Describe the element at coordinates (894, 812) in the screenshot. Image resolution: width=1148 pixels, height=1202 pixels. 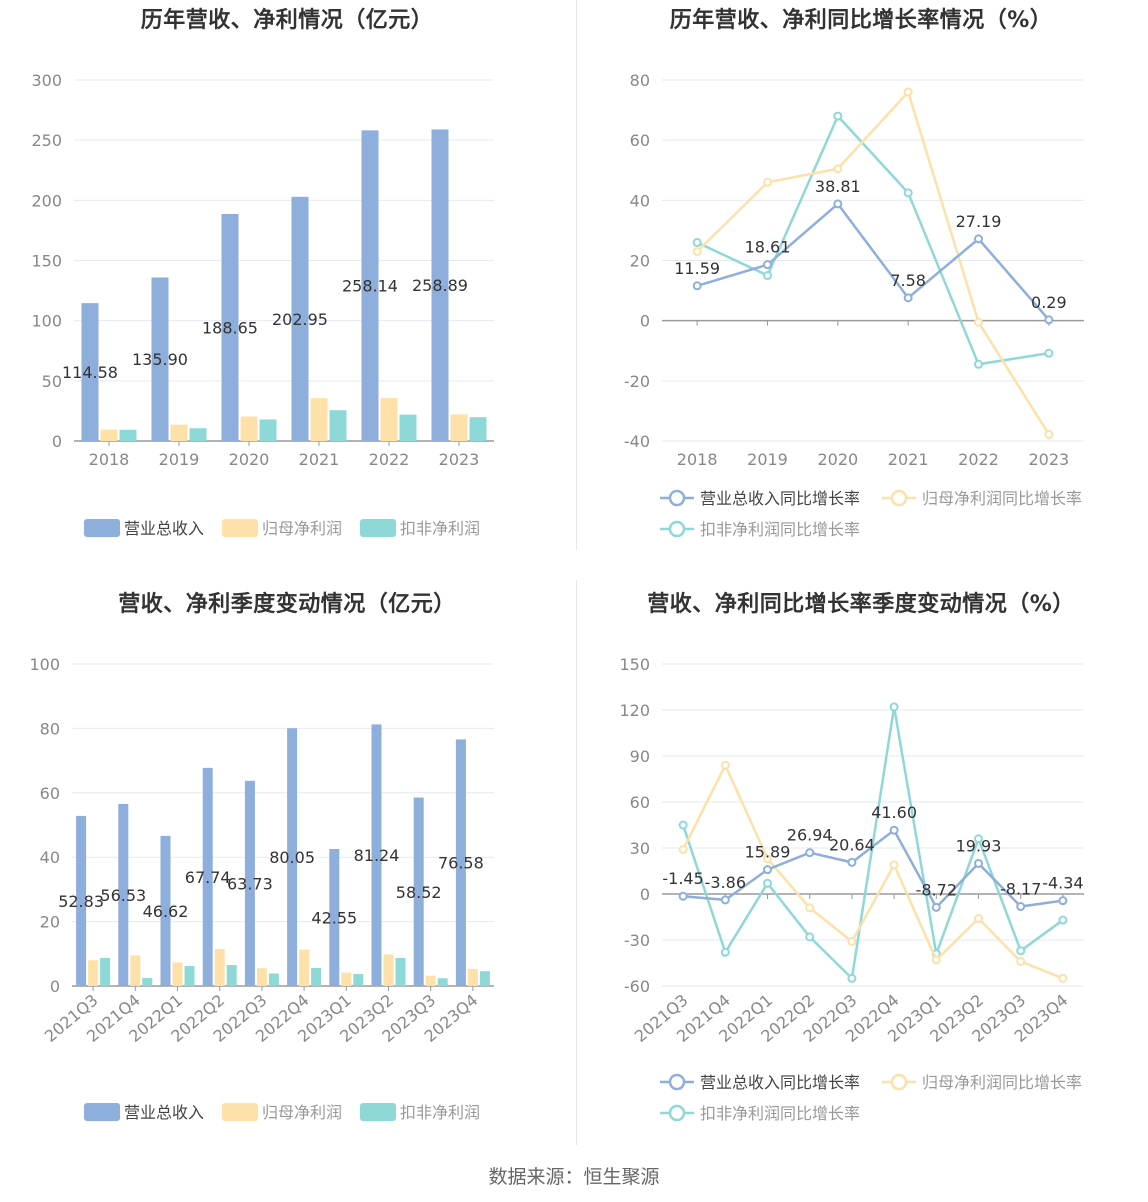
I see `data-label: 41.60` at that location.